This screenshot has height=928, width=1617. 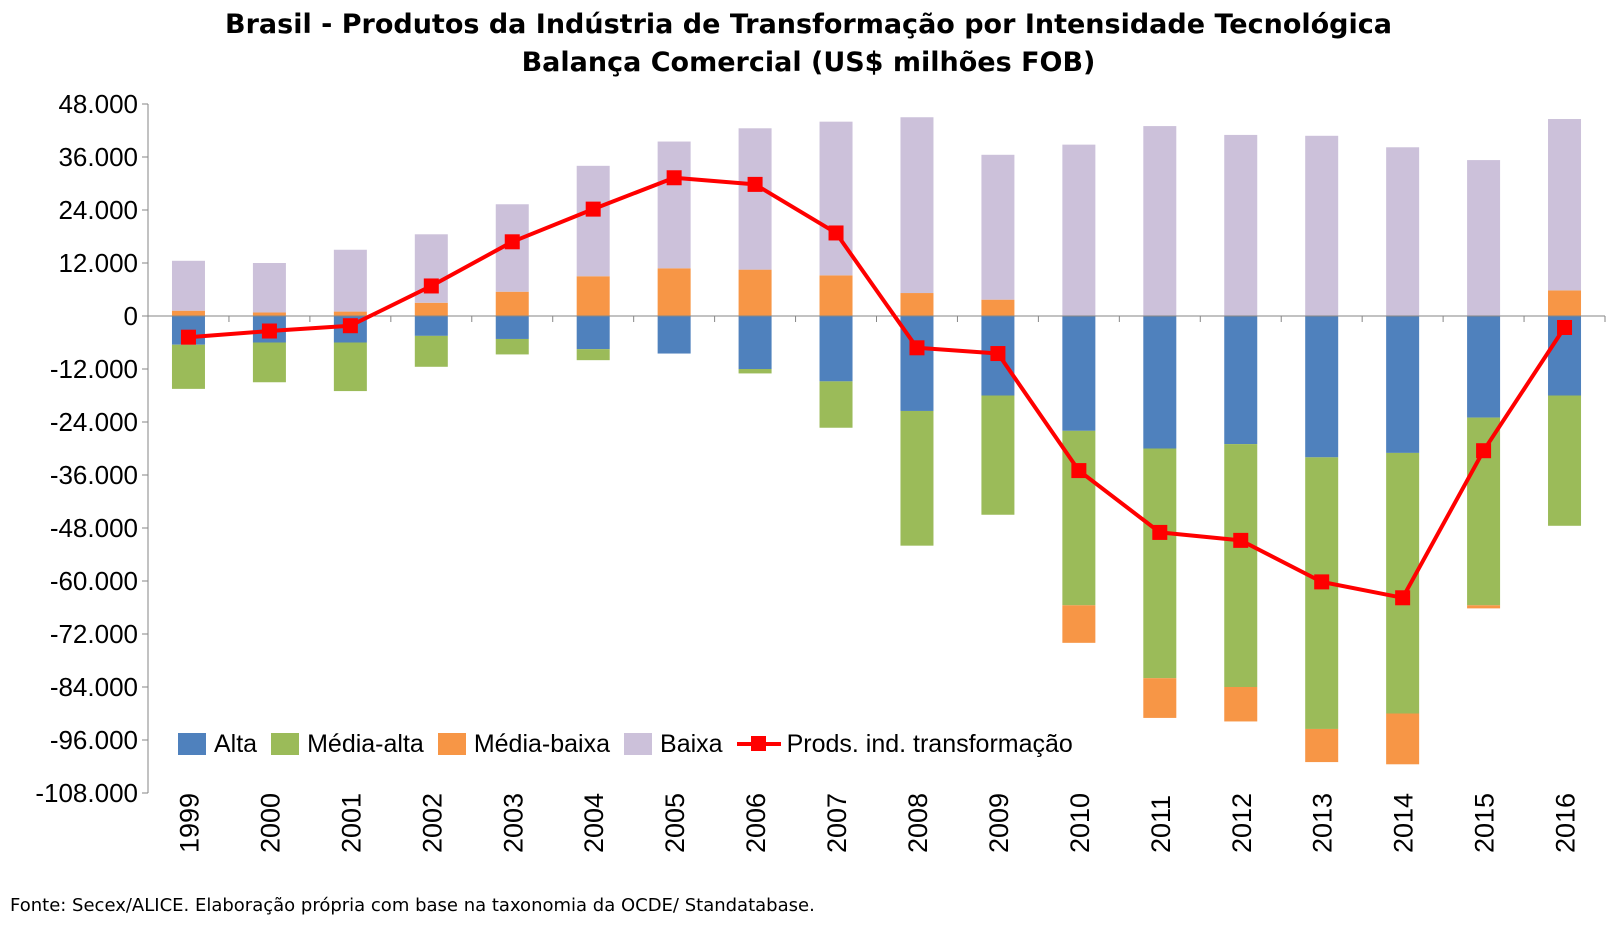 I want to click on bar-baixa-2016, so click(x=1565, y=205).